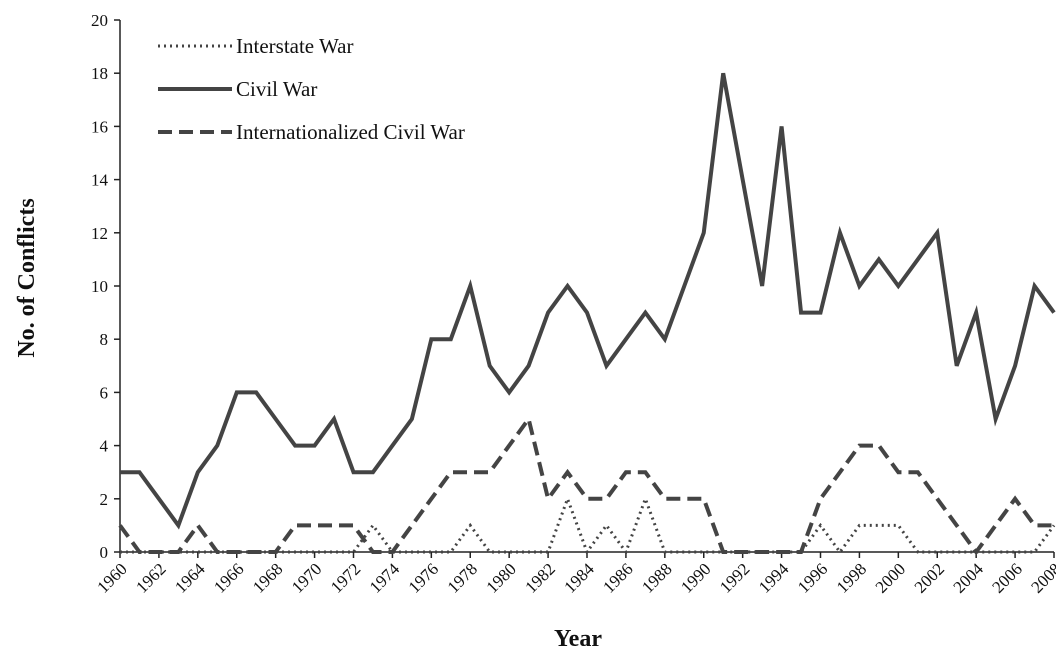  What do you see at coordinates (774, 578) in the screenshot?
I see `x-tick-label: 1994` at bounding box center [774, 578].